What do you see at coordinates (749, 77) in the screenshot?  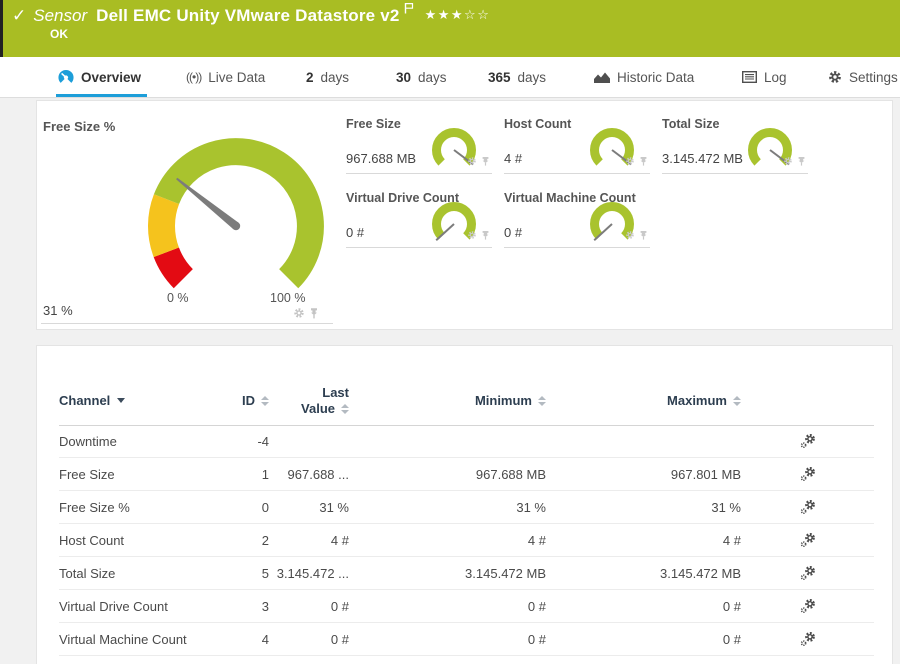 I see `log-icon` at bounding box center [749, 77].